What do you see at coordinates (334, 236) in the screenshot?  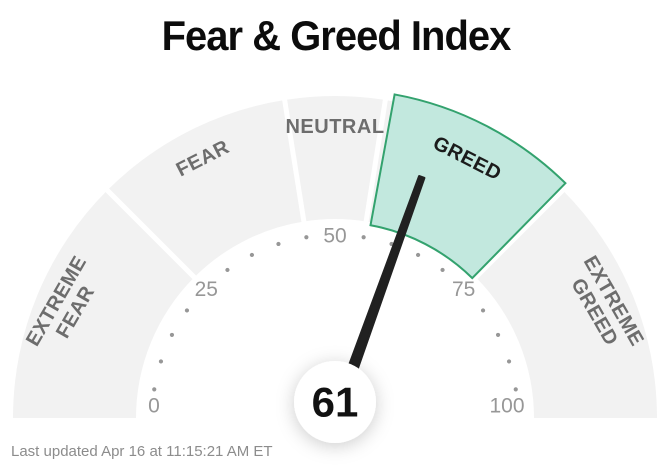 I see `tick-label-50: 50` at bounding box center [334, 236].